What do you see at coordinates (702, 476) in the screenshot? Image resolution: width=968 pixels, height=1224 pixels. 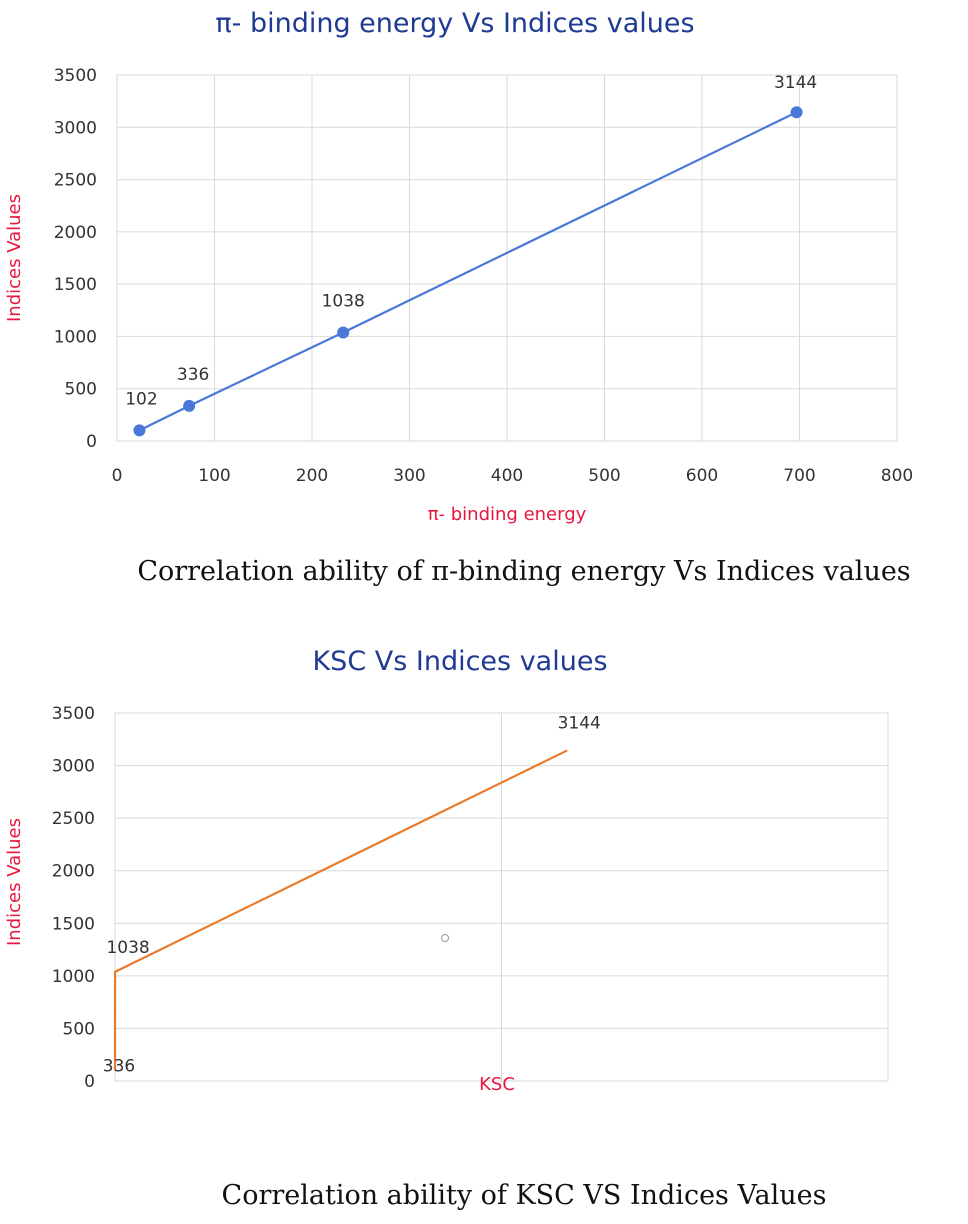 I see `x-tick-label: 600` at bounding box center [702, 476].